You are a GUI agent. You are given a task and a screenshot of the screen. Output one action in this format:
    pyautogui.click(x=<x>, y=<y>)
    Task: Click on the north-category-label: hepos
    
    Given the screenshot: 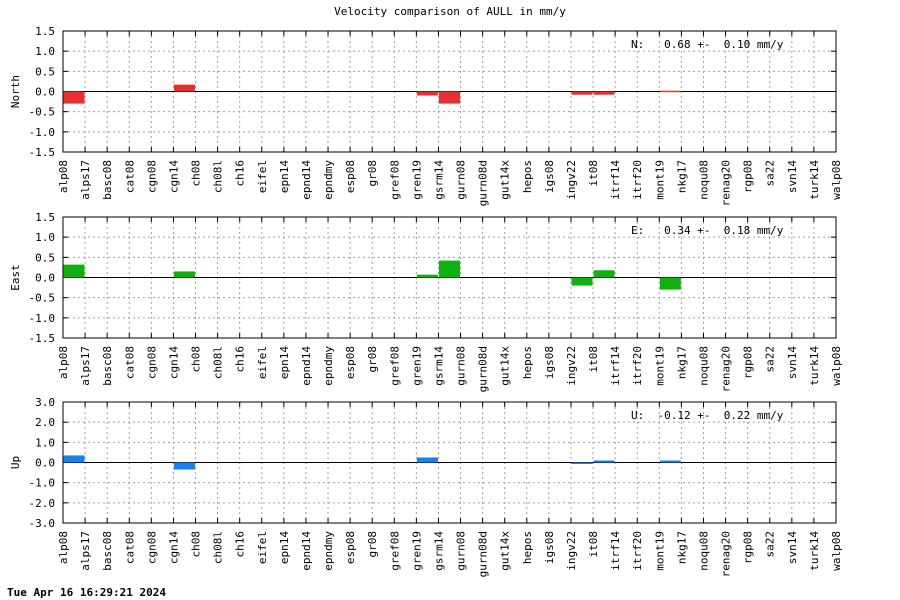 What is the action you would take?
    pyautogui.click(x=527, y=176)
    